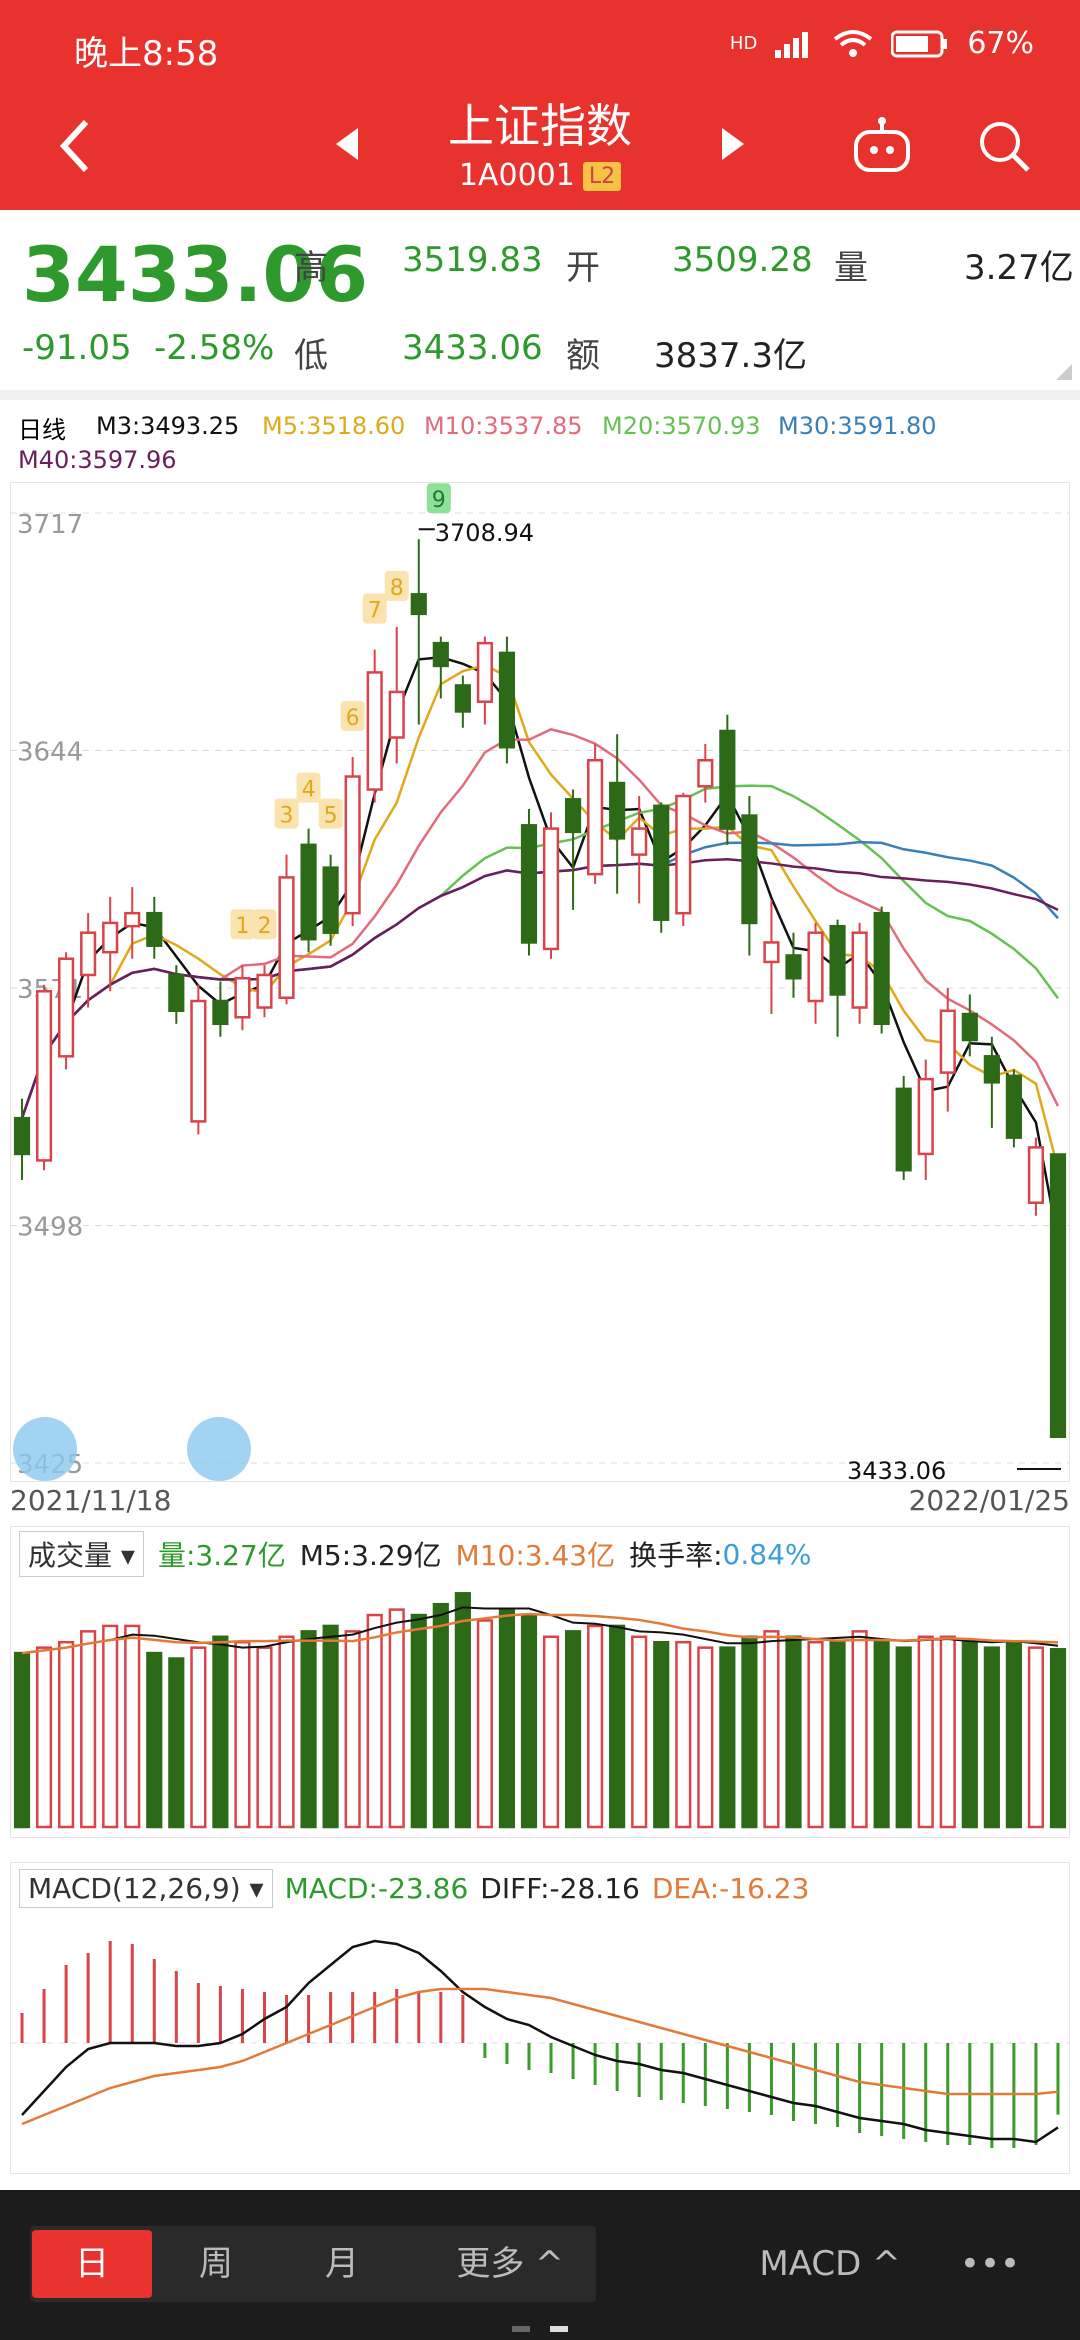 This screenshot has width=1080, height=2340. I want to click on fullscreen-button, so click(219, 1449).